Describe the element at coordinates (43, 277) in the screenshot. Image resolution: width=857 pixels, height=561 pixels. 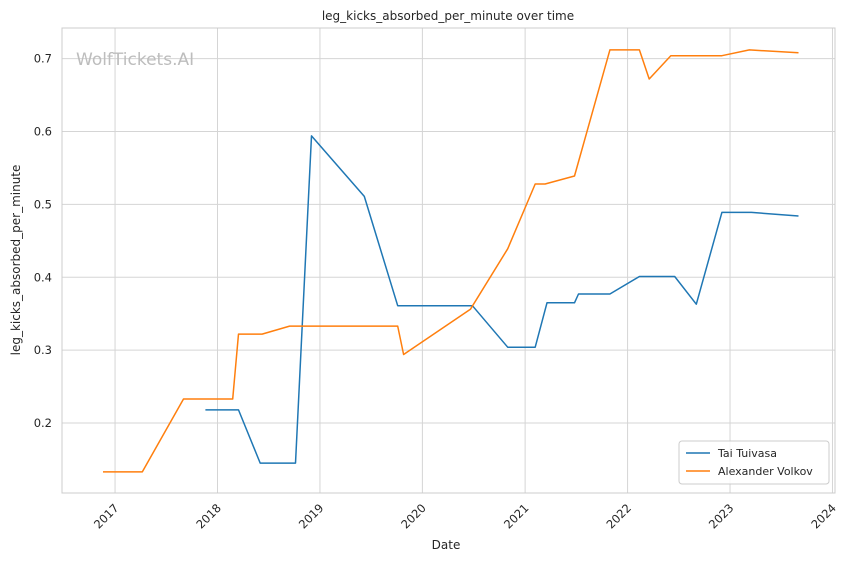
I see `y-tick-label: 0.4` at that location.